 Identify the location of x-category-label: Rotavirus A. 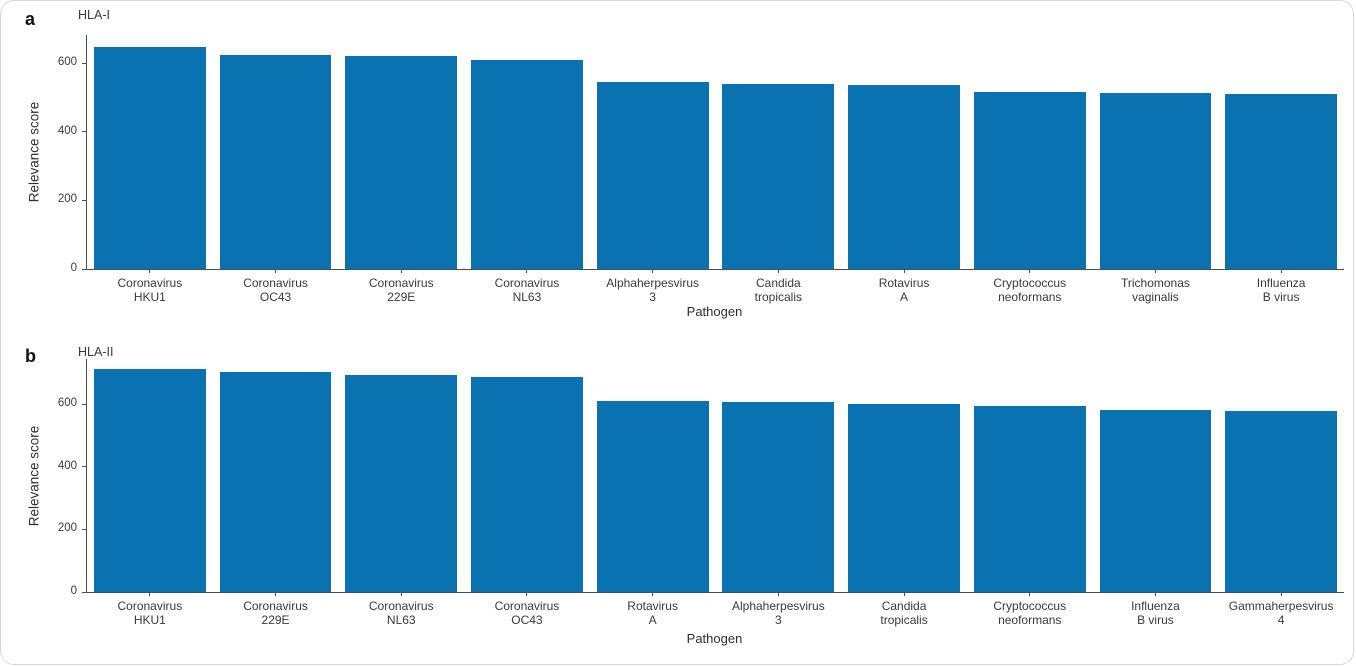
(653, 613).